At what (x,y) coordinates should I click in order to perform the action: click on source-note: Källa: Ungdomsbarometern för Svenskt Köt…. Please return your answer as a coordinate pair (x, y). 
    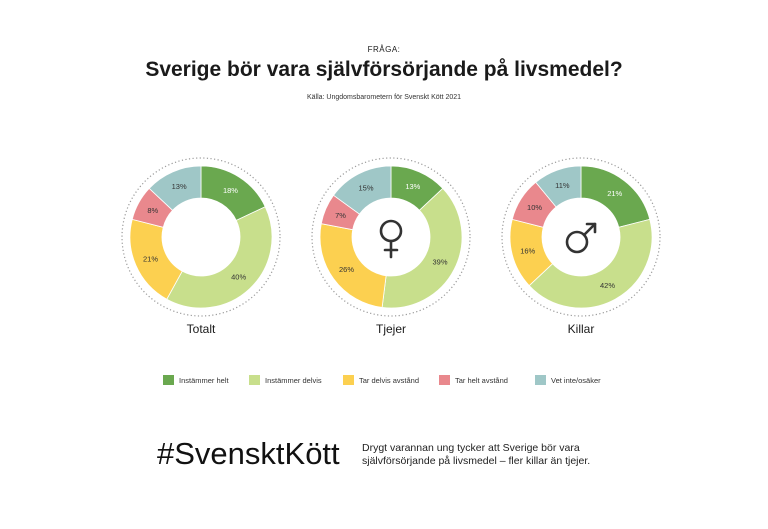
    Looking at the image, I should click on (384, 97).